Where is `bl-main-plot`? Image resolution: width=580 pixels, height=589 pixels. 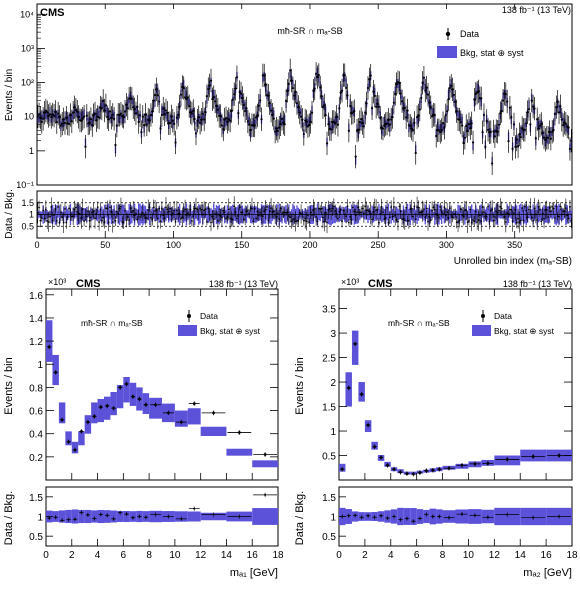
bl-main-plot is located at coordinates (162, 394).